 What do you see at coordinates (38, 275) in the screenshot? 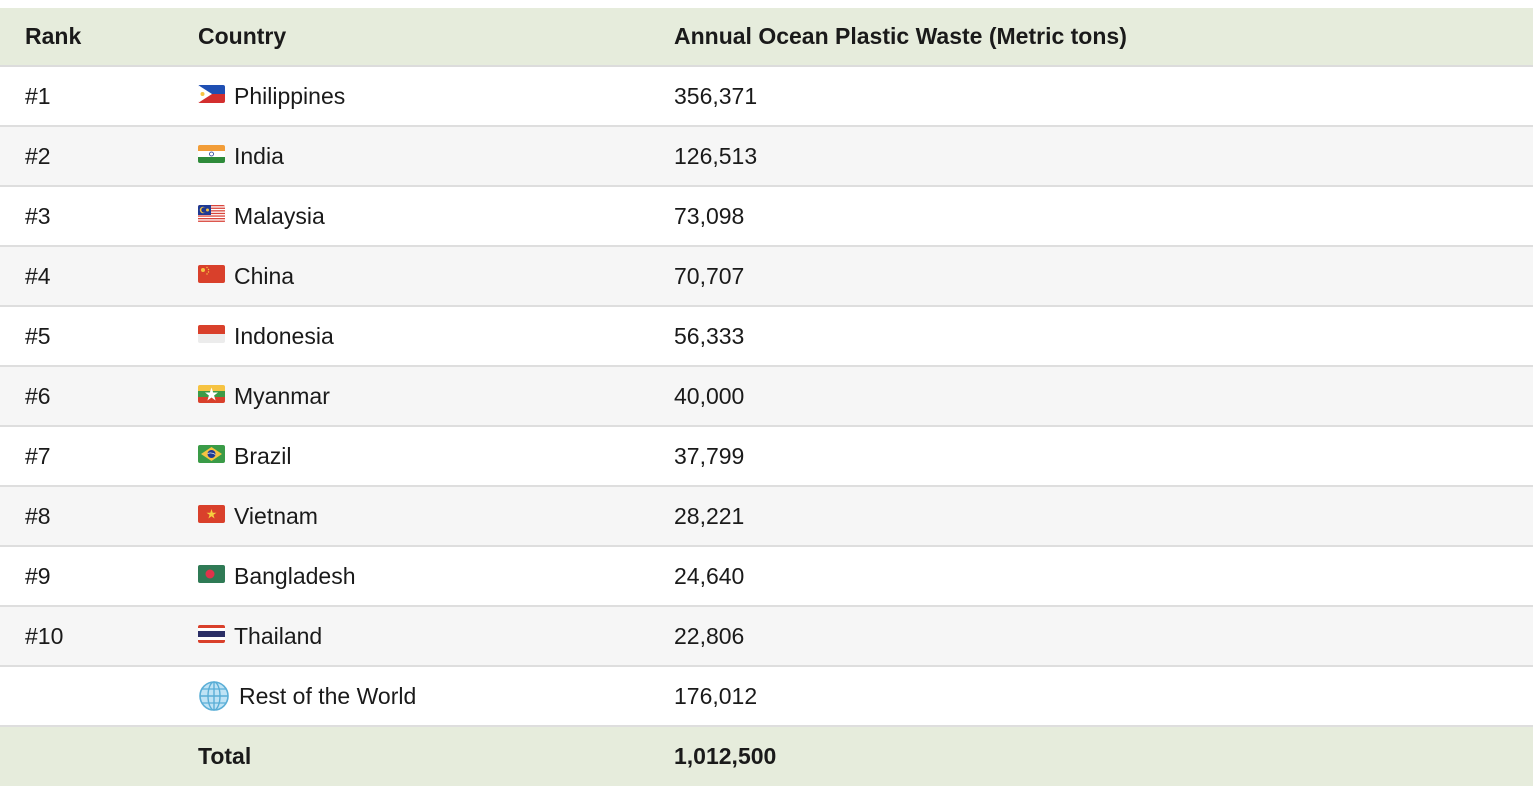
I see `rank-cell: #4` at bounding box center [38, 275].